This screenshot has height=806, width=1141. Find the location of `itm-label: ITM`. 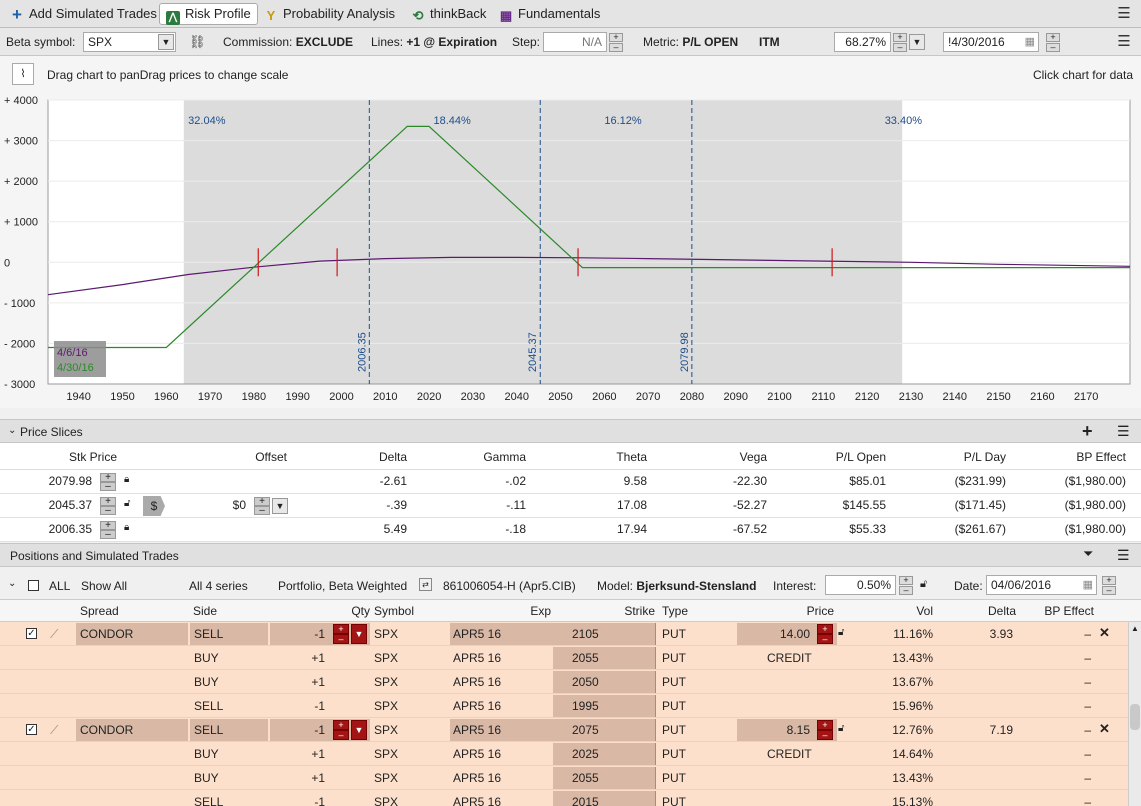

itm-label: ITM is located at coordinates (769, 42).